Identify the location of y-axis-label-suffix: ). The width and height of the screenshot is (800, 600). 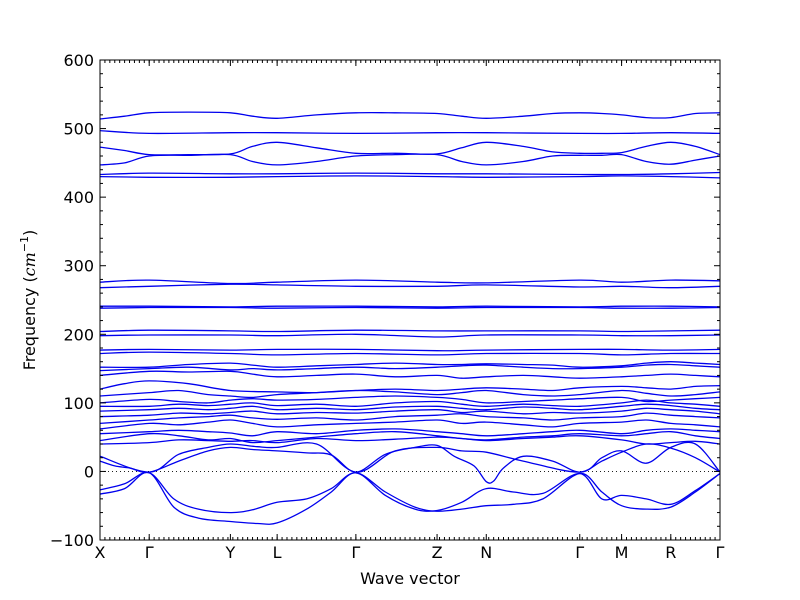
(29, 233).